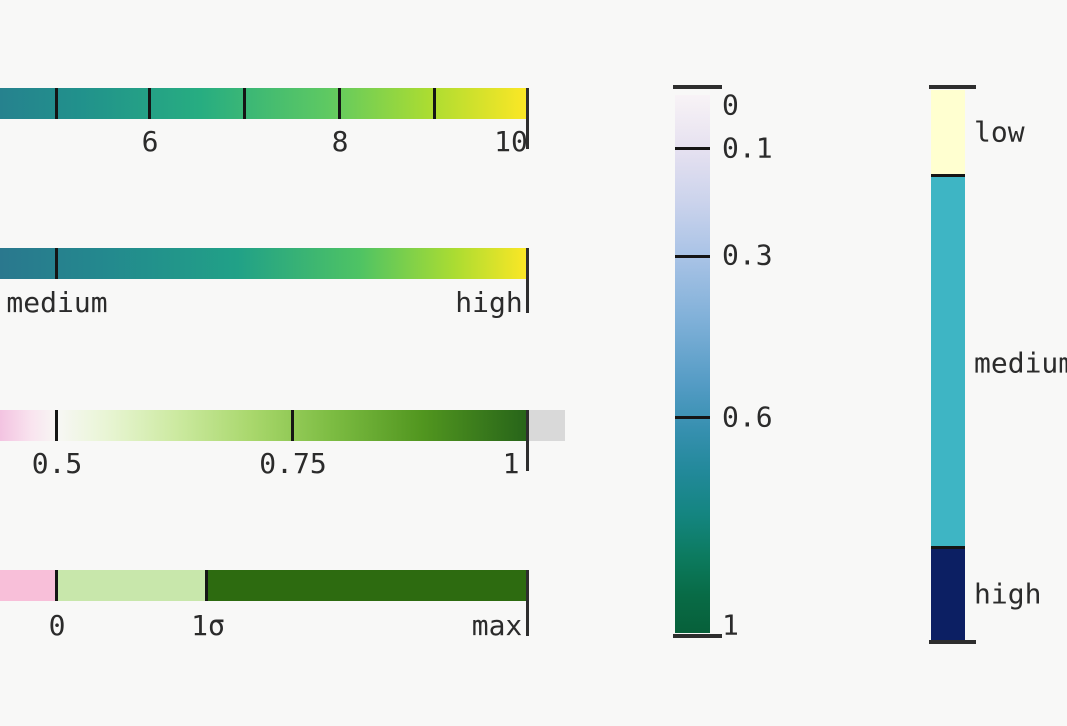 The height and width of the screenshot is (726, 1067). What do you see at coordinates (132, 585) in the screenshot?
I see `colorbar-segment-lightgreen` at bounding box center [132, 585].